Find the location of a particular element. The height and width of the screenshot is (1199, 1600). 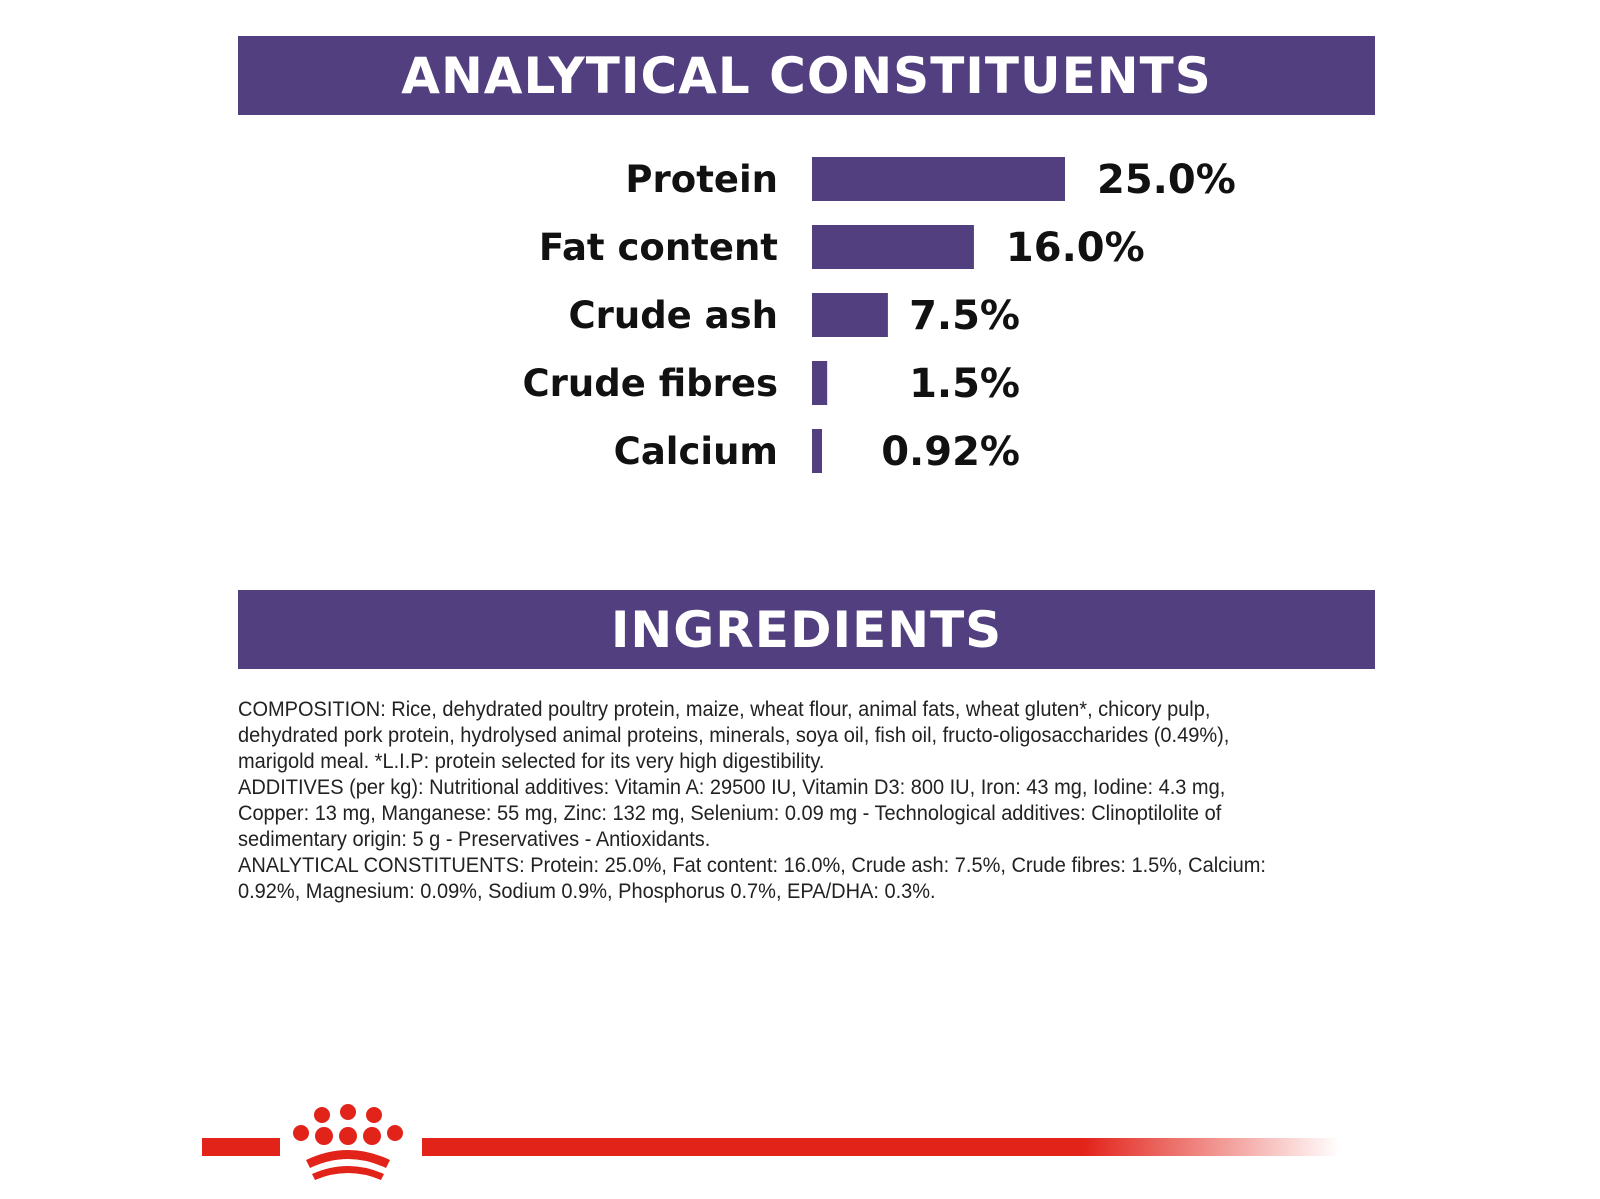

category-label-calcium: Calcium is located at coordinates (696, 451).